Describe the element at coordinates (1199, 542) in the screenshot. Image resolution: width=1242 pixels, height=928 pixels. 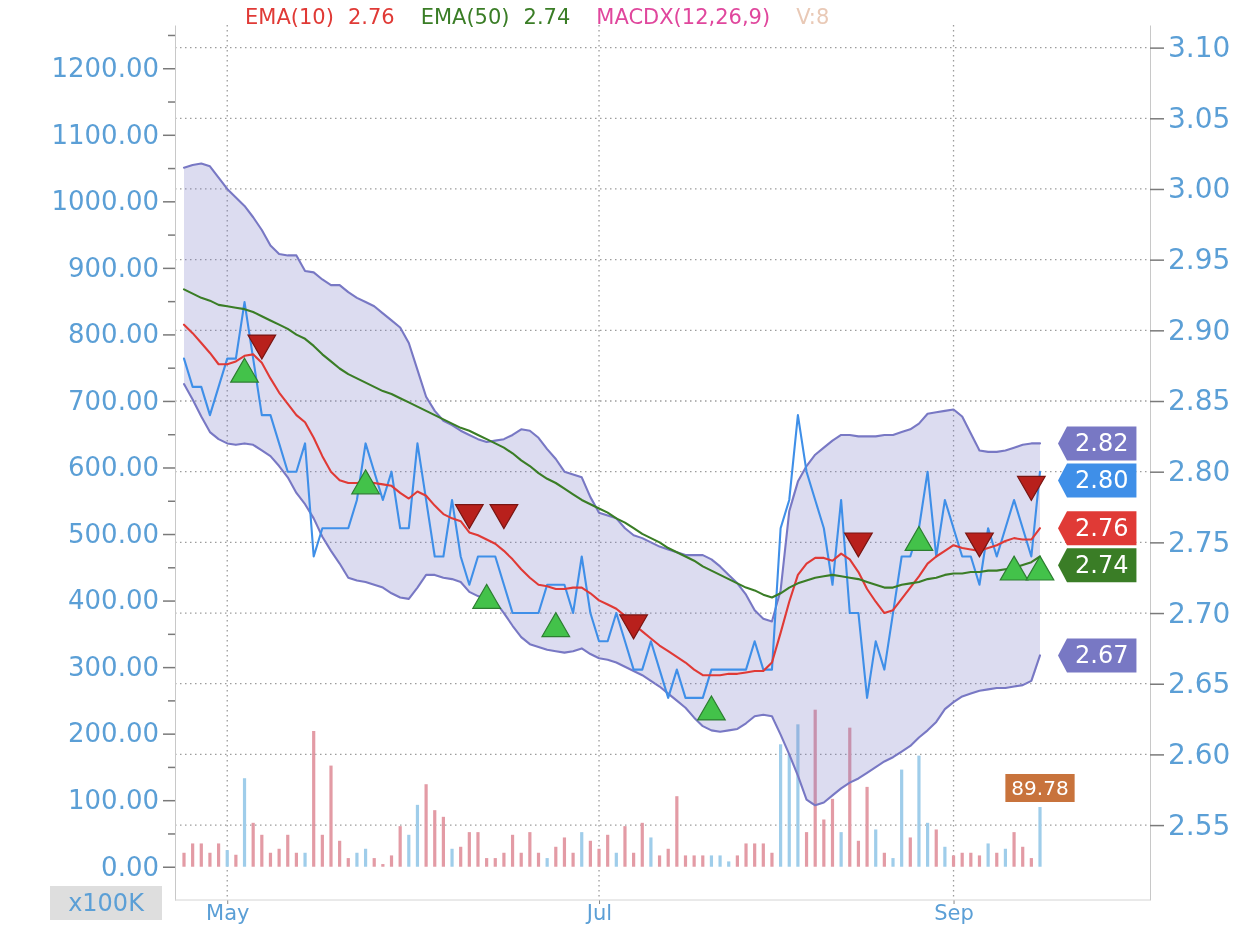
I see `y2-tick-label: 2.75` at that location.